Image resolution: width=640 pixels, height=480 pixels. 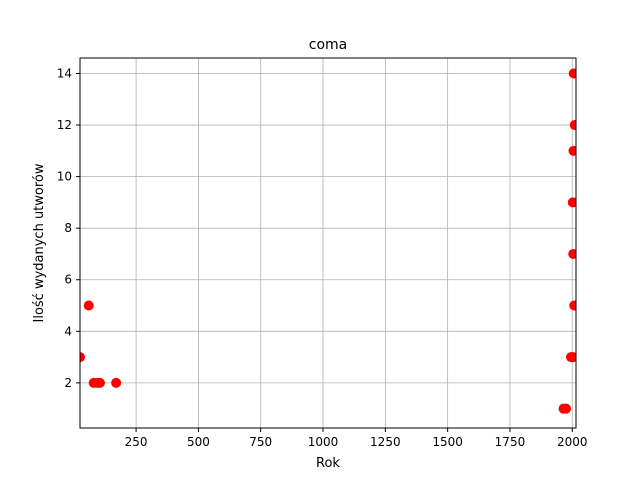 What do you see at coordinates (356, 438) in the screenshot?
I see `x-axis-ticks: 250 500 750 1000 1250 1500 1750 2000` at bounding box center [356, 438].